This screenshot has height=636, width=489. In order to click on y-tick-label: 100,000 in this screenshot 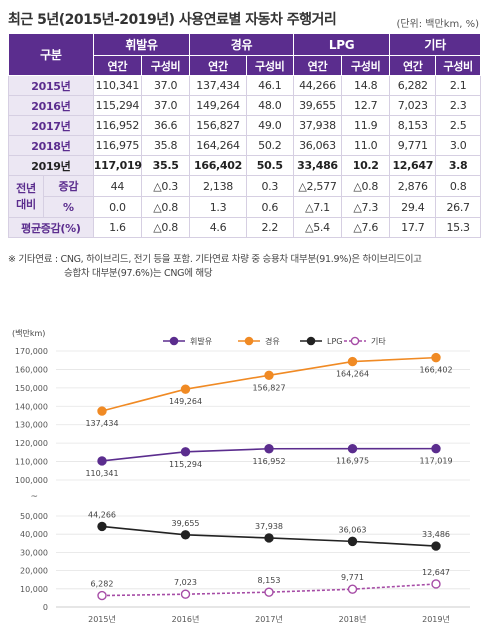, I will do `click(31, 480)`.